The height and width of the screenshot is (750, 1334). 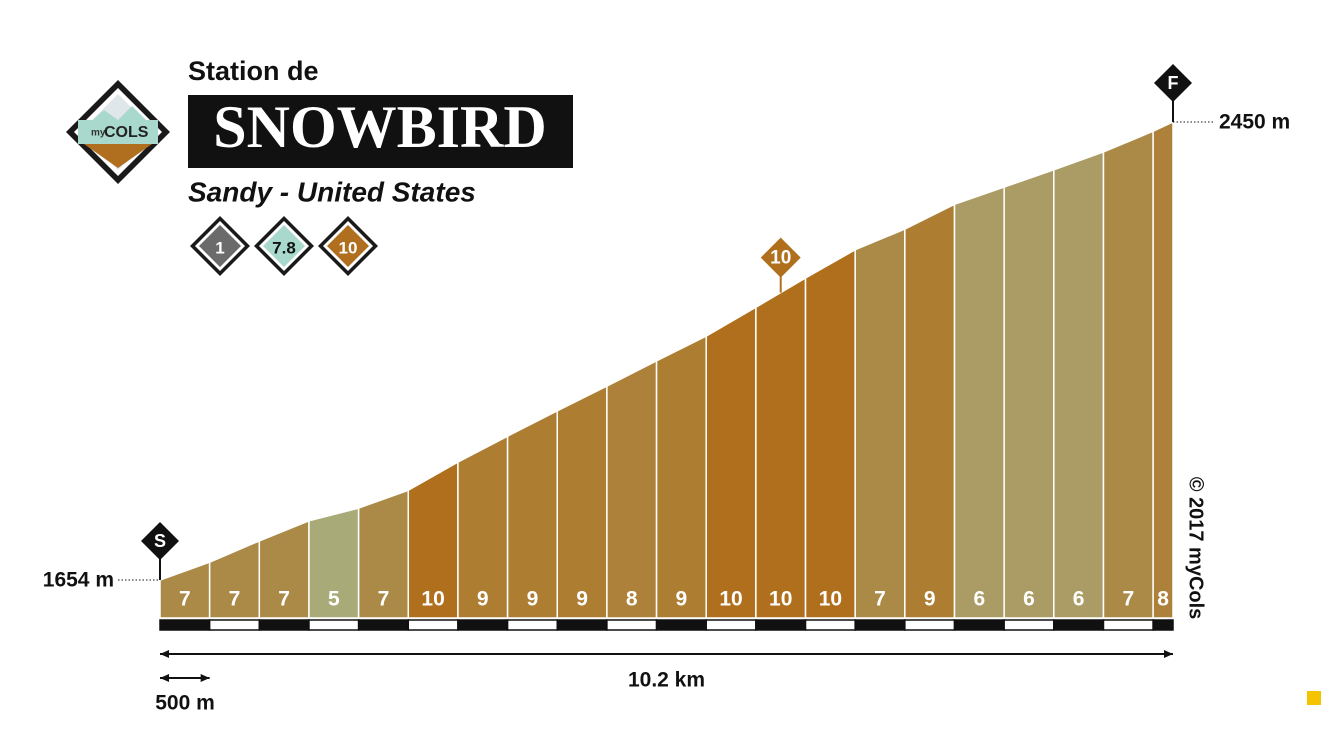 I want to click on finish-marker, so click(x=1173, y=83).